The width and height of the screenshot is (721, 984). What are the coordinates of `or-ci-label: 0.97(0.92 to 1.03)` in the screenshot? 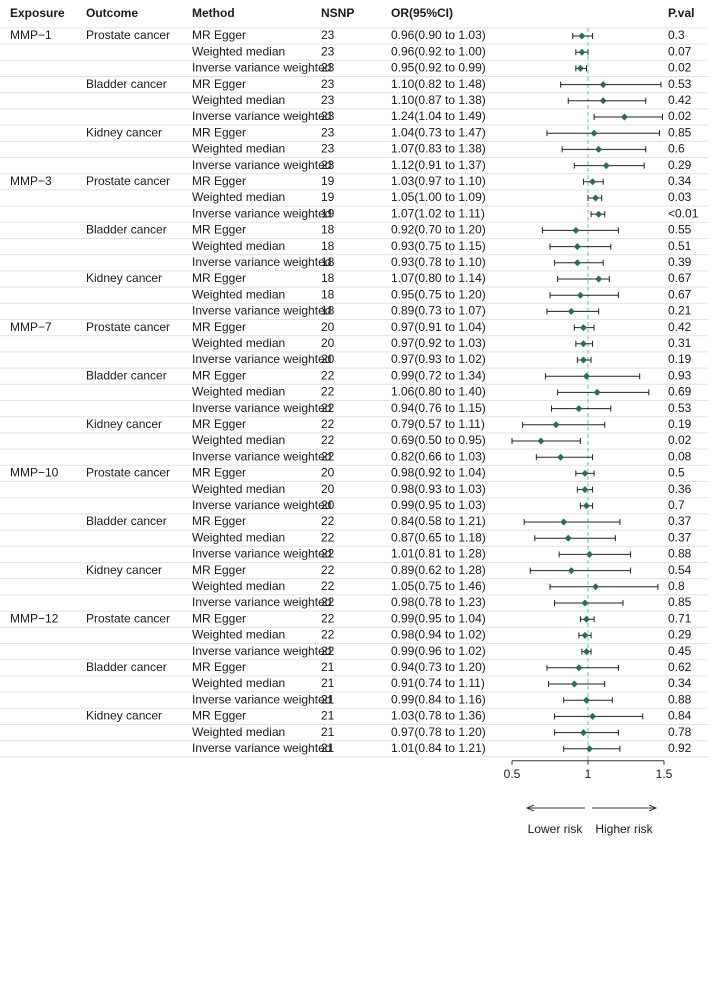 It's located at (438, 343).